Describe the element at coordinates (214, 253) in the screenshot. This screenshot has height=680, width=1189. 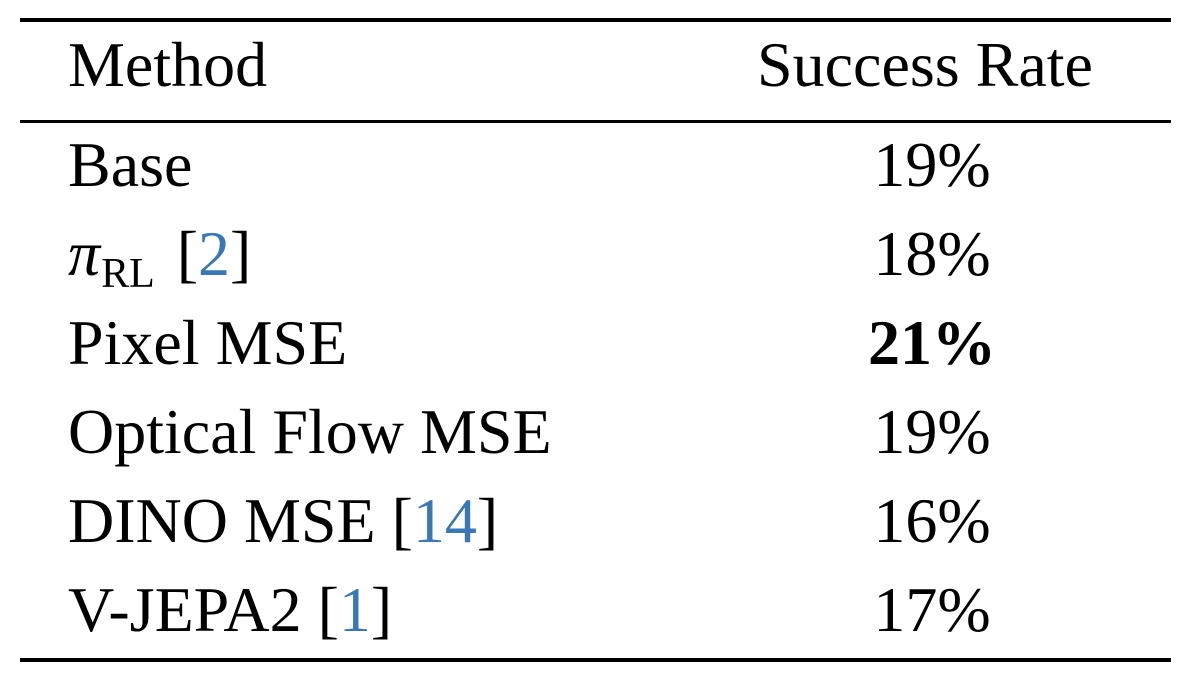
I see `citation-link: 2` at that location.